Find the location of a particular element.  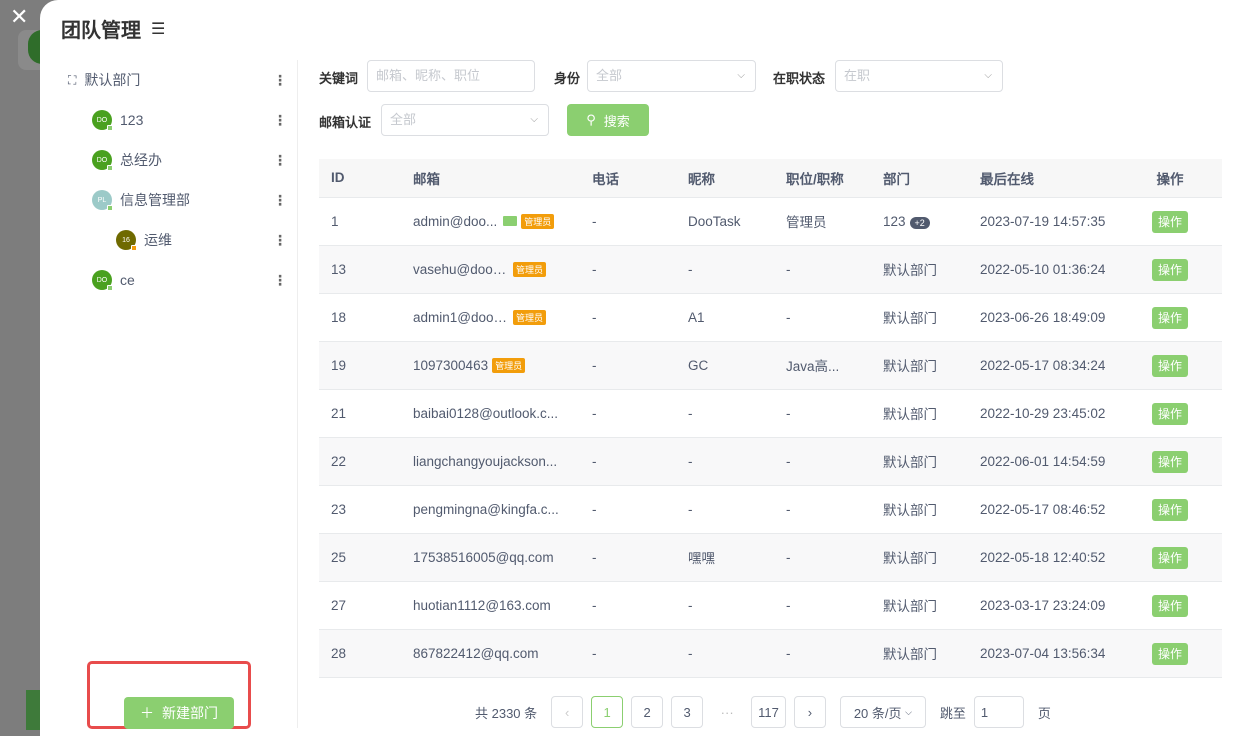

avatar-text: PL is located at coordinates (102, 200).